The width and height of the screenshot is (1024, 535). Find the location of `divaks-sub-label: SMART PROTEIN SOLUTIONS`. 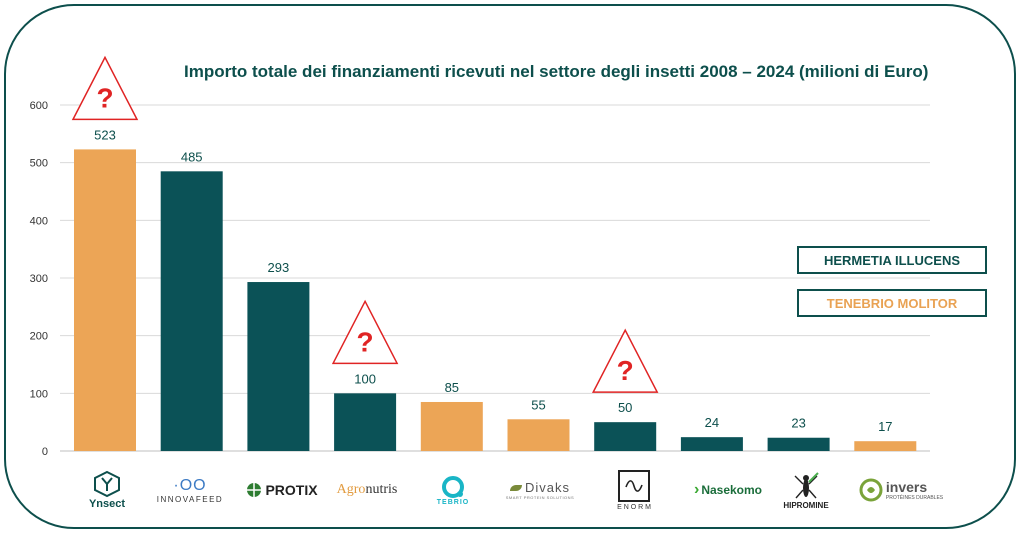

divaks-sub-label: SMART PROTEIN SOLUTIONS is located at coordinates (540, 497).